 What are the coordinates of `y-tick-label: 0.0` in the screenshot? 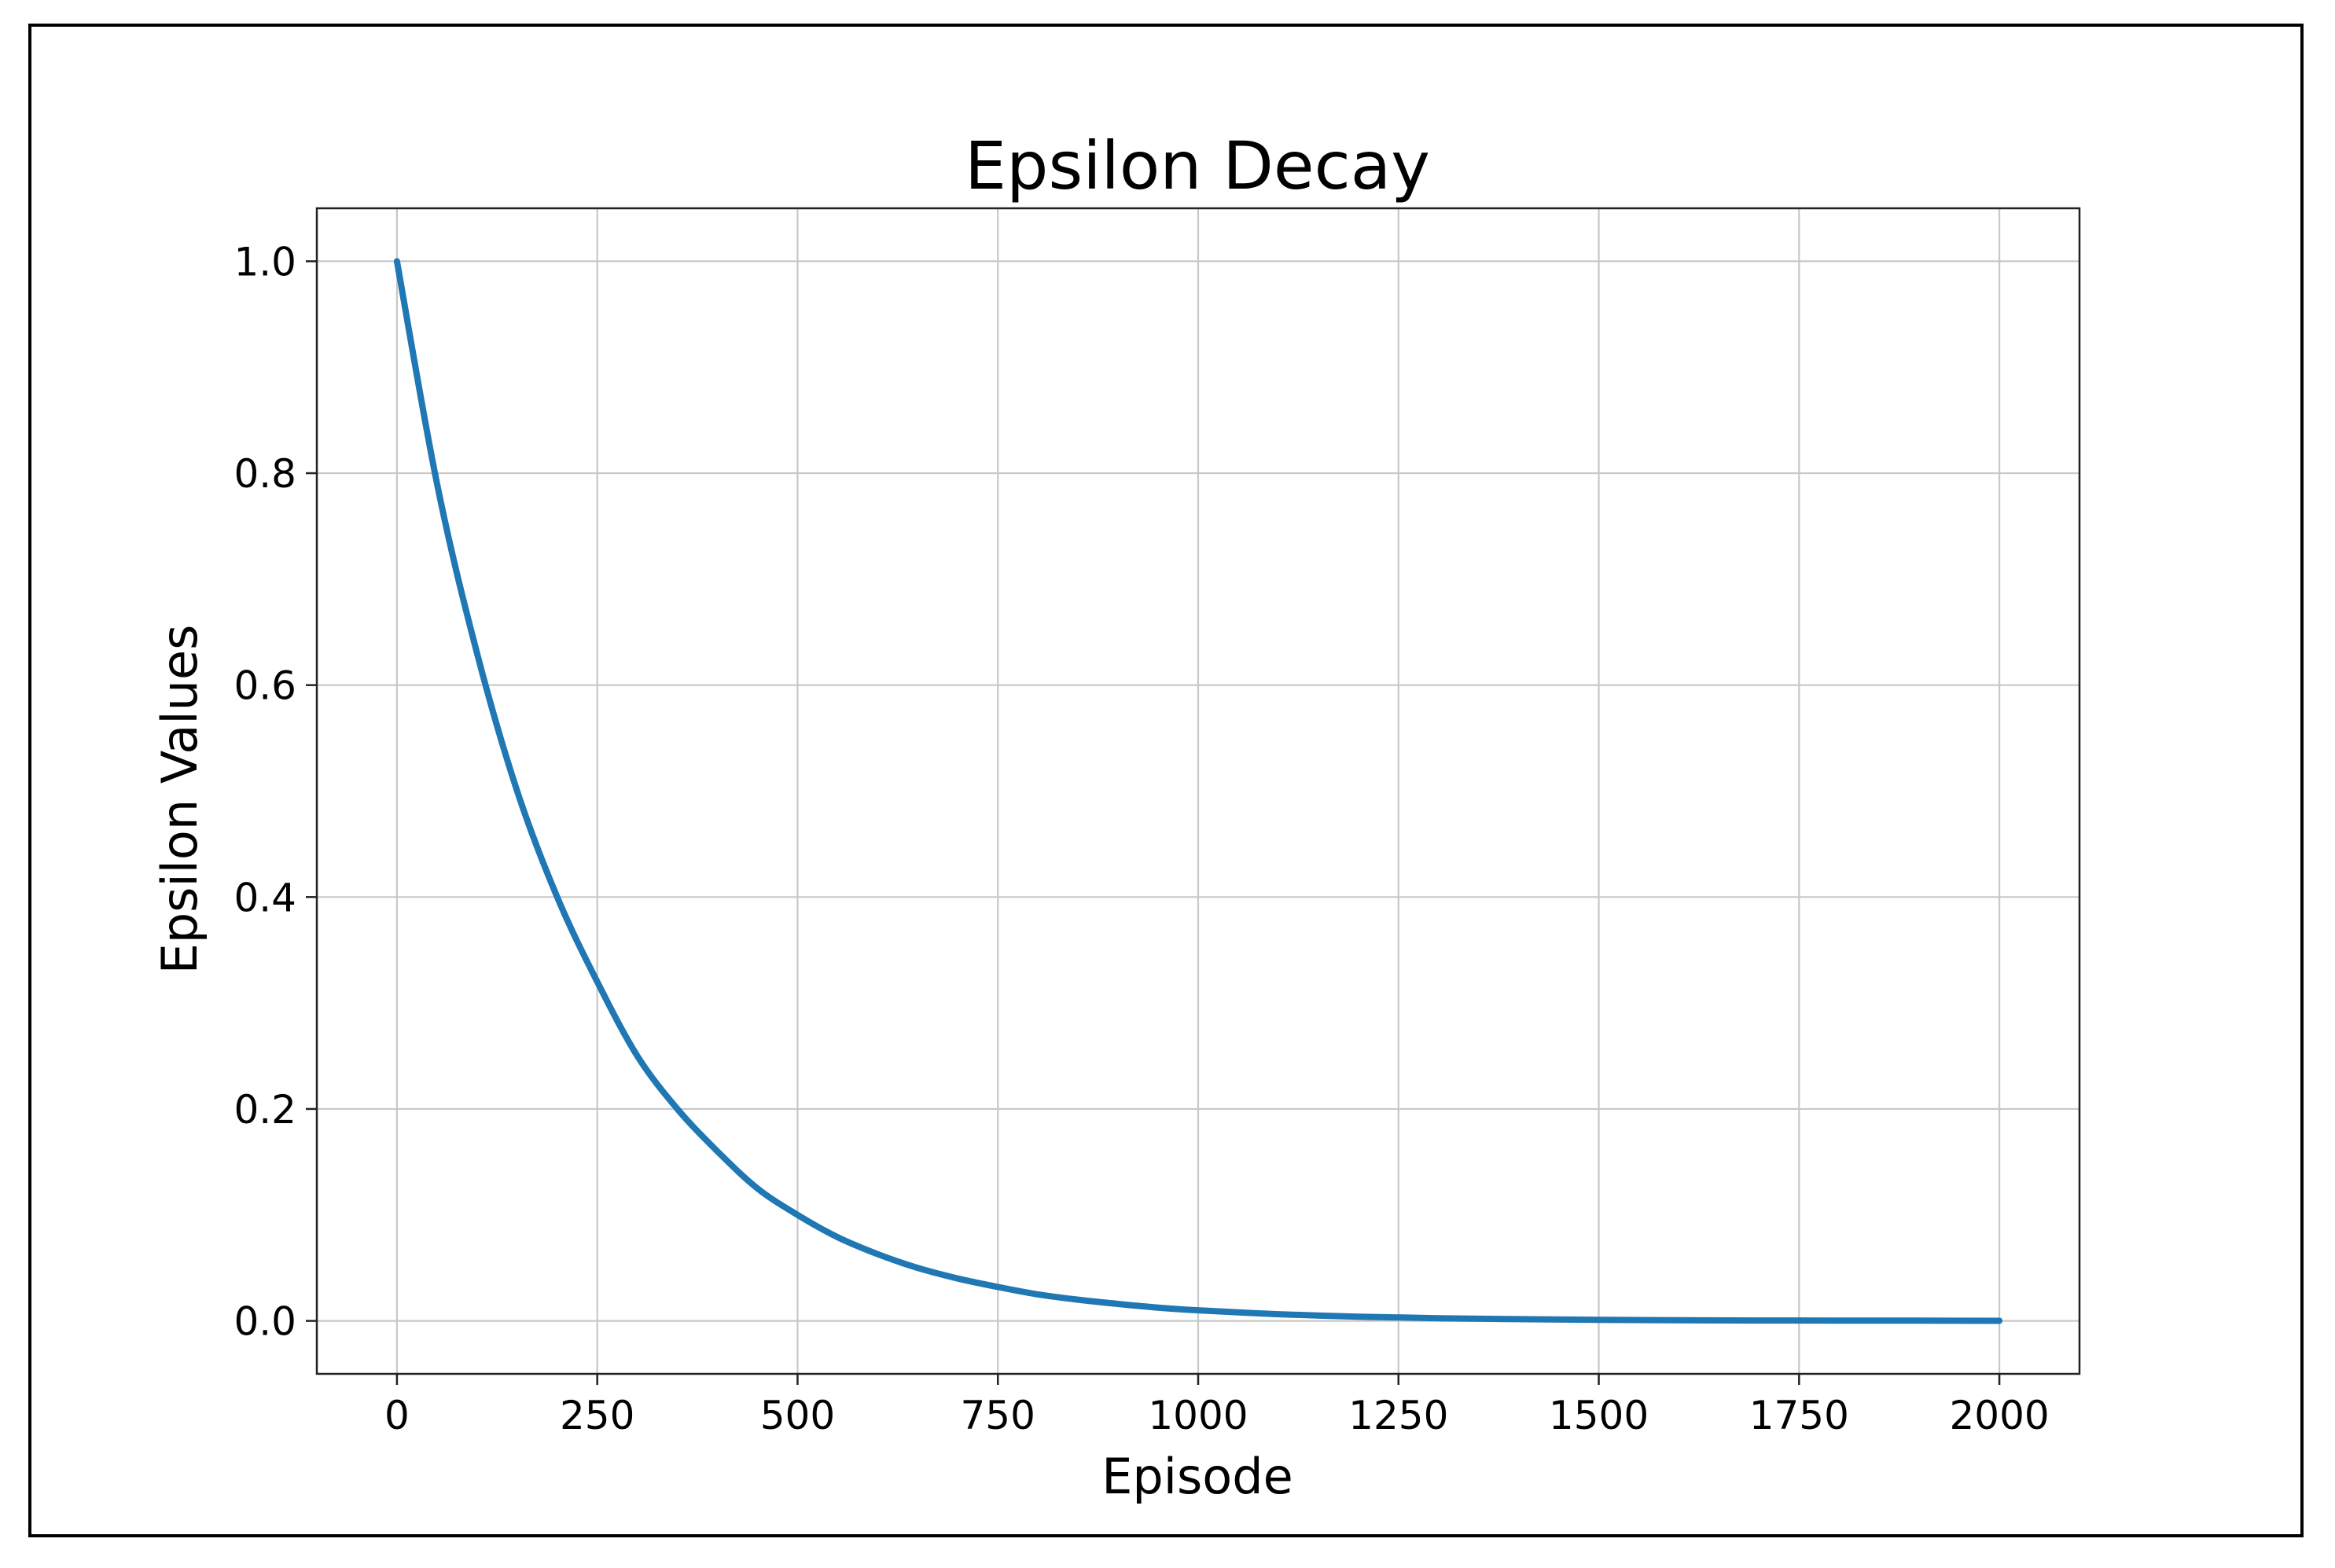 It's located at (265, 1322).